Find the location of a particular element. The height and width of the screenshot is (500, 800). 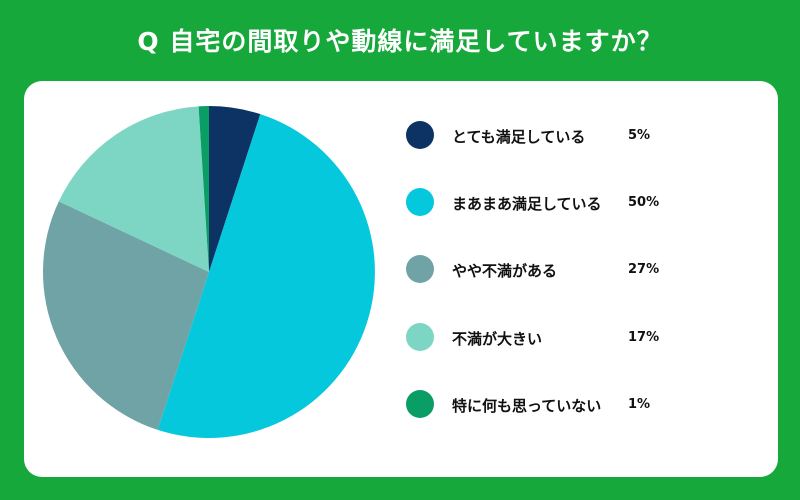

pie-slice-no-opinion is located at coordinates (203, 189).